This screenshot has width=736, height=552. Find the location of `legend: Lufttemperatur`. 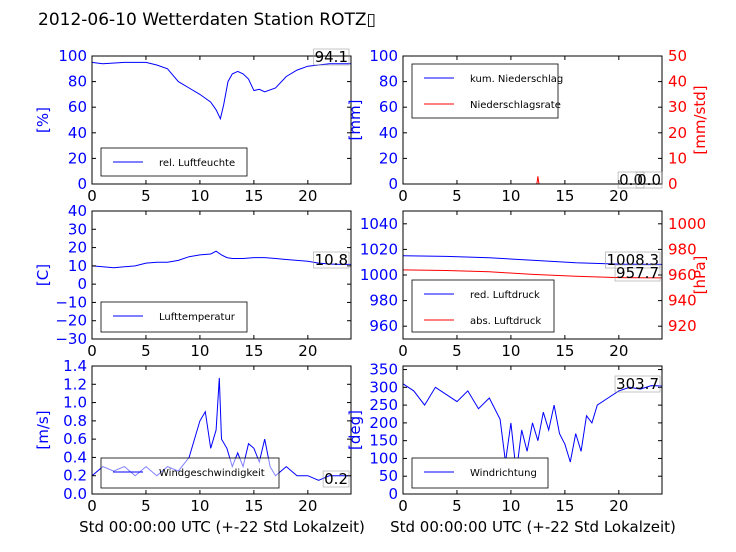

legend: Lufttemperatur is located at coordinates (174, 317).